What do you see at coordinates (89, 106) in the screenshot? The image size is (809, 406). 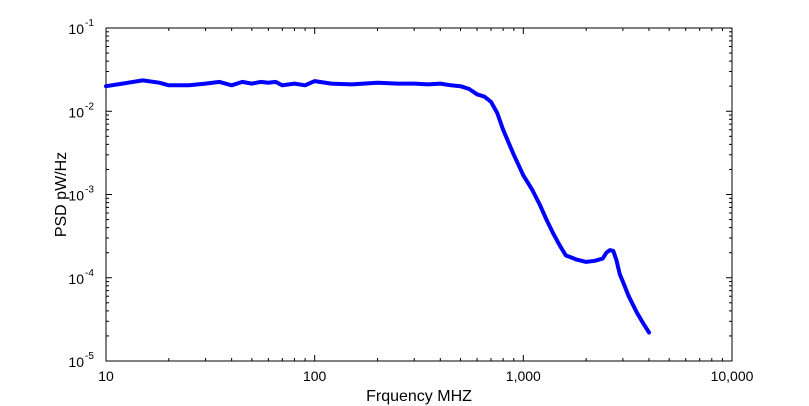 I see `y-tick-exponent: -2` at bounding box center [89, 106].